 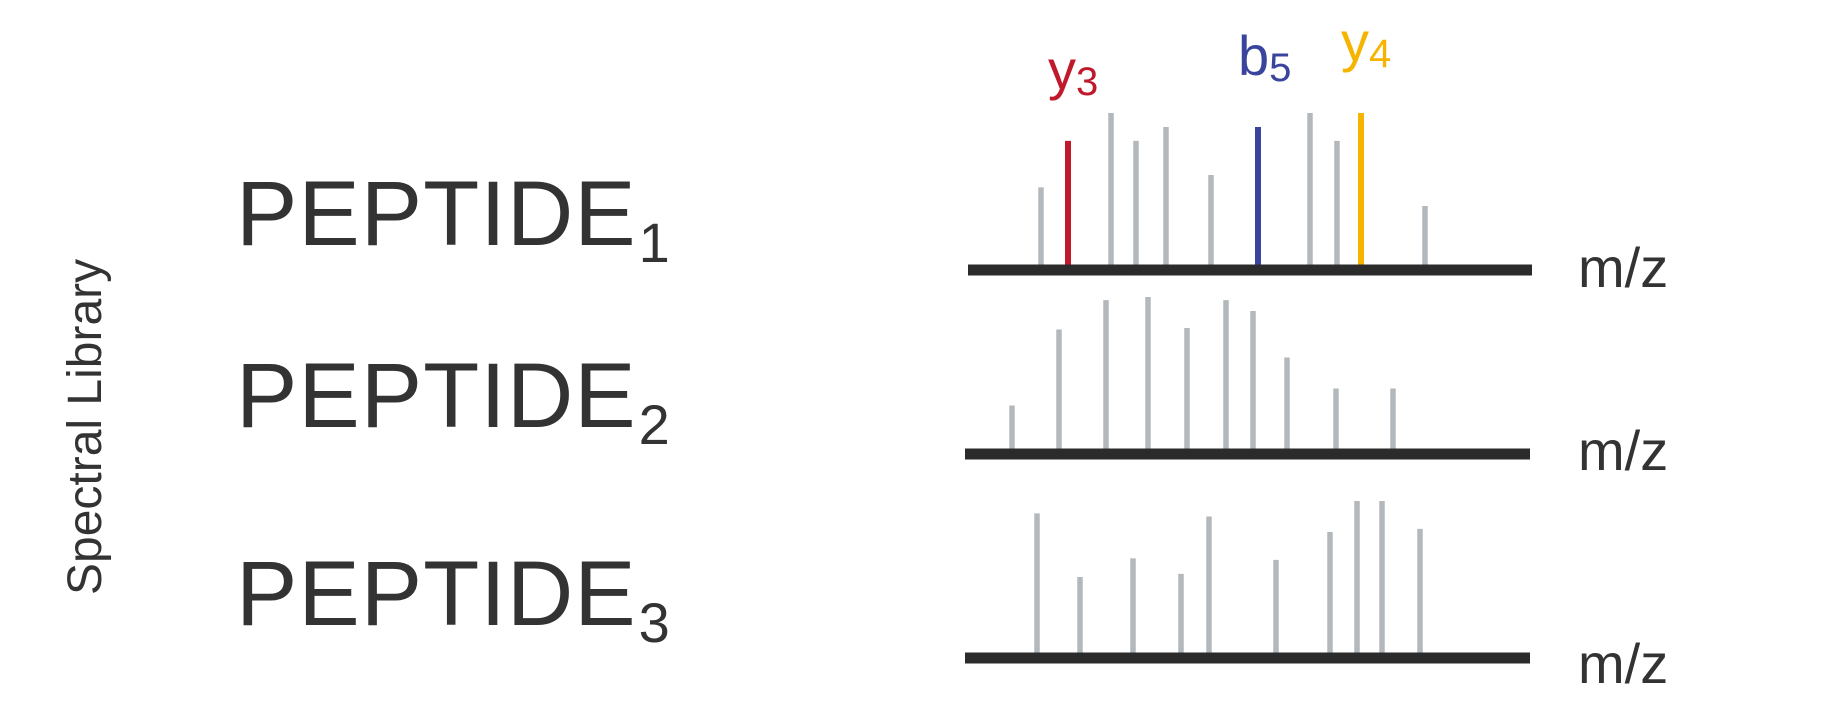 I want to click on peptide-1-label: PEPTIDE1, so click(x=453, y=219).